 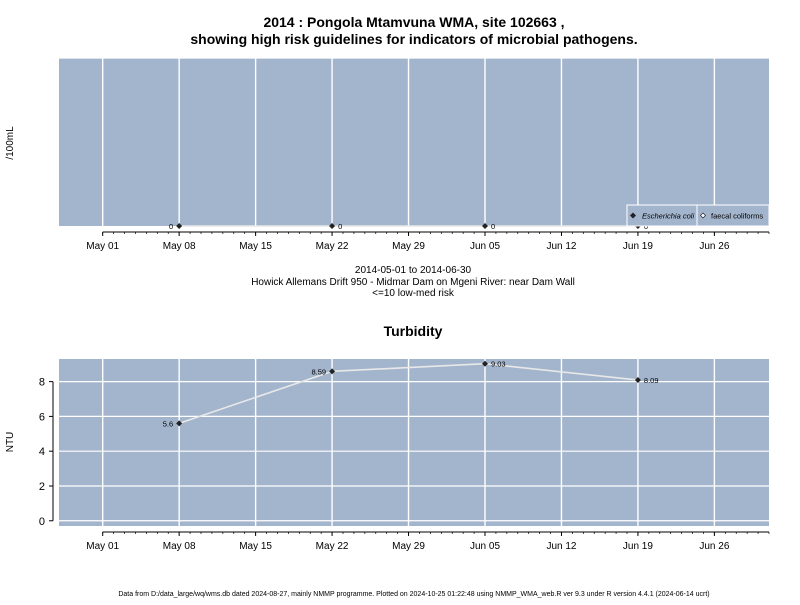 What do you see at coordinates (42, 487) in the screenshot?
I see `y-tick-label: 2` at bounding box center [42, 487].